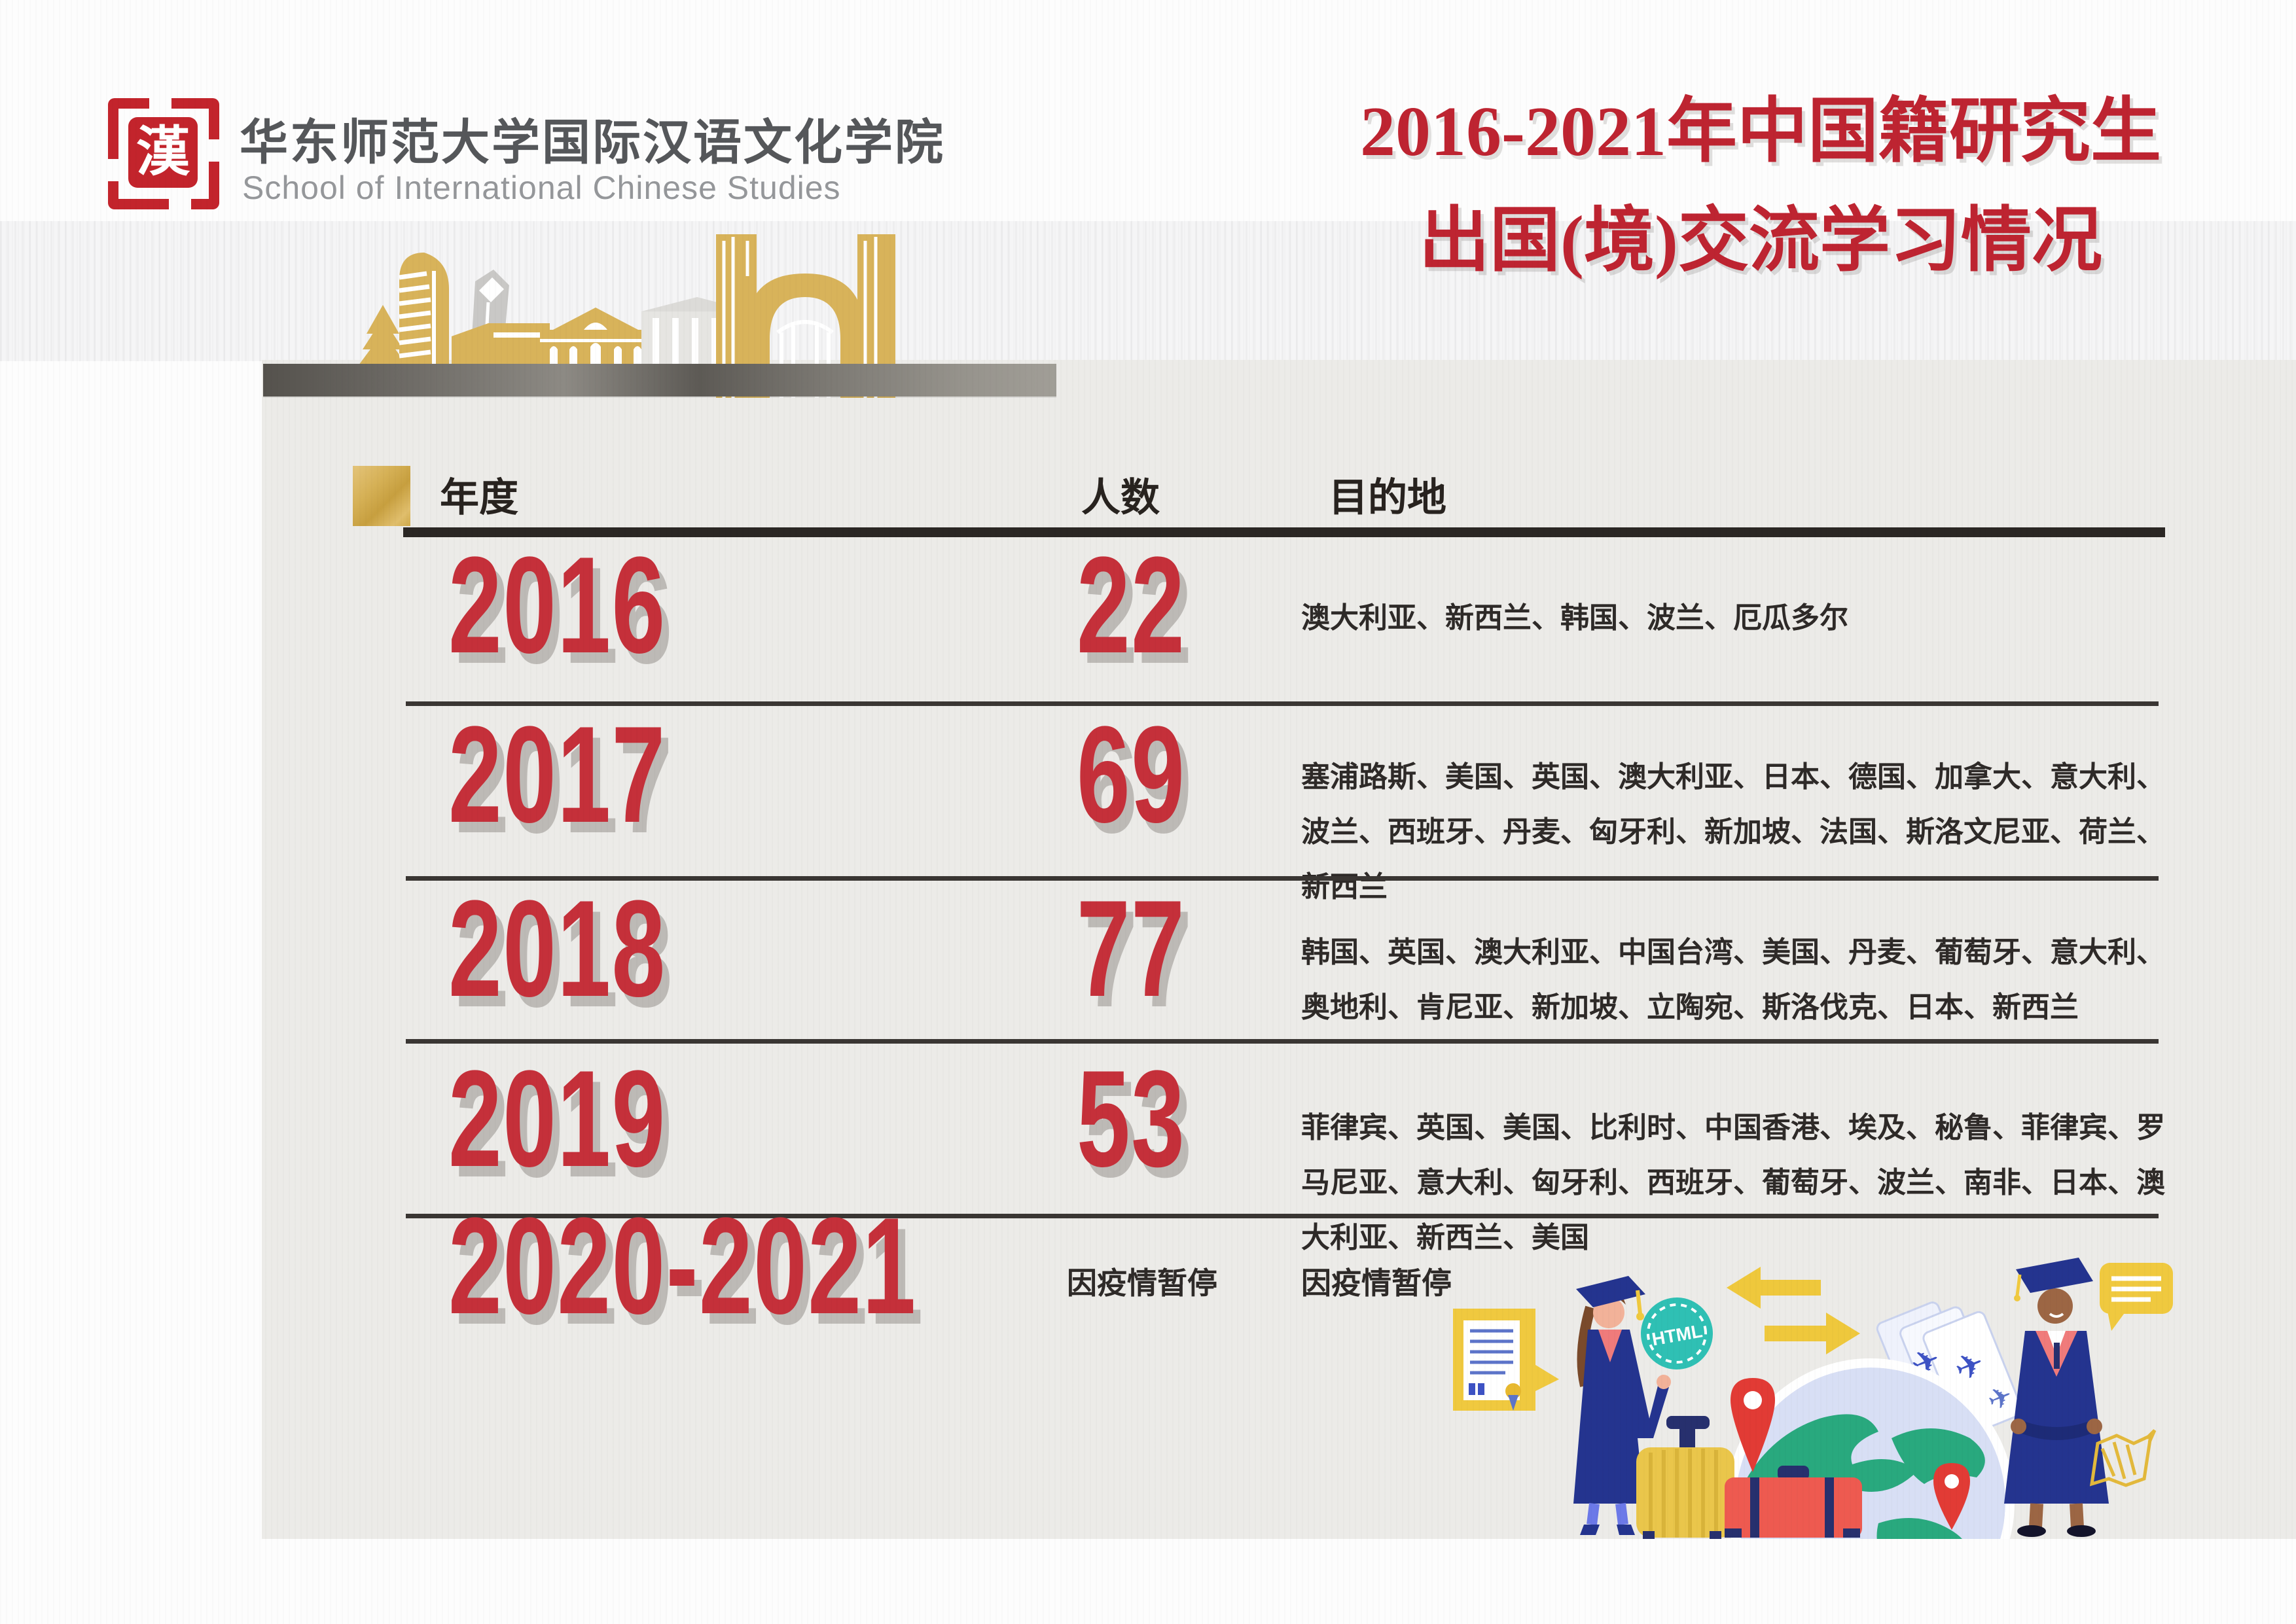 Image resolution: width=2296 pixels, height=1624 pixels. What do you see at coordinates (1760, 241) in the screenshot?
I see `page-title-line2: 出国(境)交流学习情况` at bounding box center [1760, 241].